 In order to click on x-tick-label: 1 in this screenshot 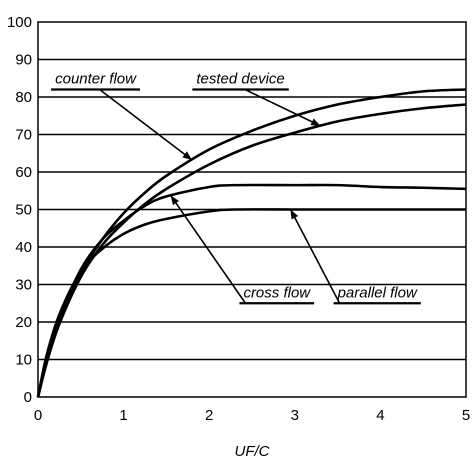, I will do `click(123, 415)`.